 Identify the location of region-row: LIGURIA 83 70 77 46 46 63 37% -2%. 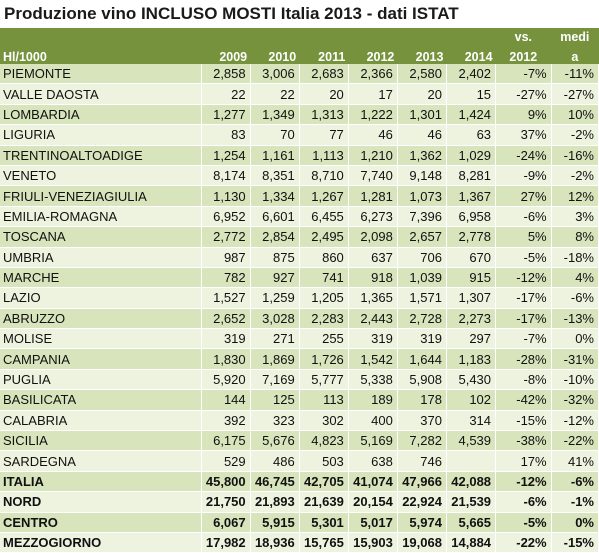
(299, 135).